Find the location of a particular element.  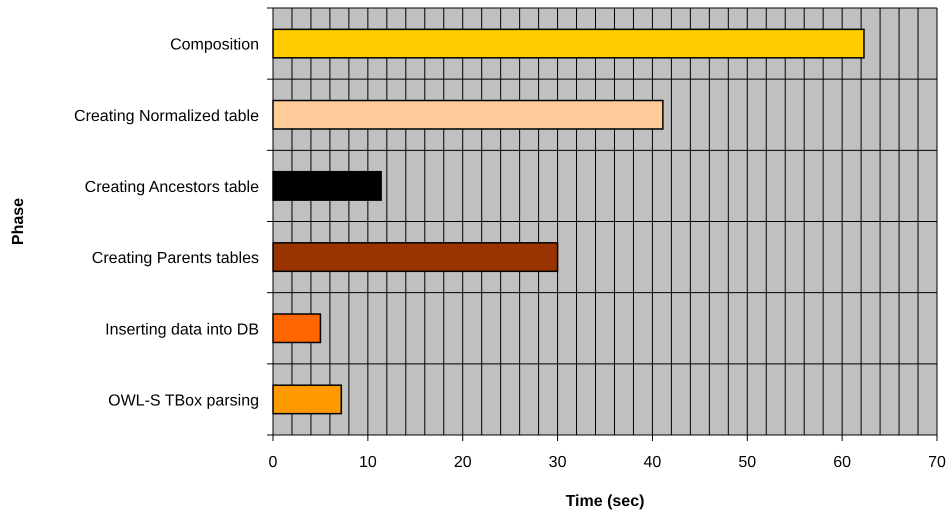

x-tick-label: 60 is located at coordinates (842, 462).